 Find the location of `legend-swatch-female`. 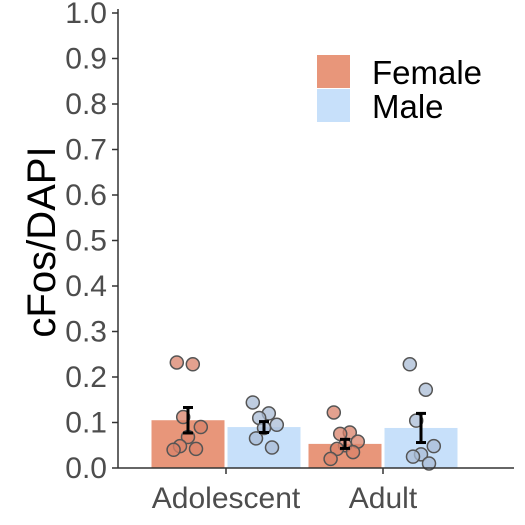

legend-swatch-female is located at coordinates (333, 71).